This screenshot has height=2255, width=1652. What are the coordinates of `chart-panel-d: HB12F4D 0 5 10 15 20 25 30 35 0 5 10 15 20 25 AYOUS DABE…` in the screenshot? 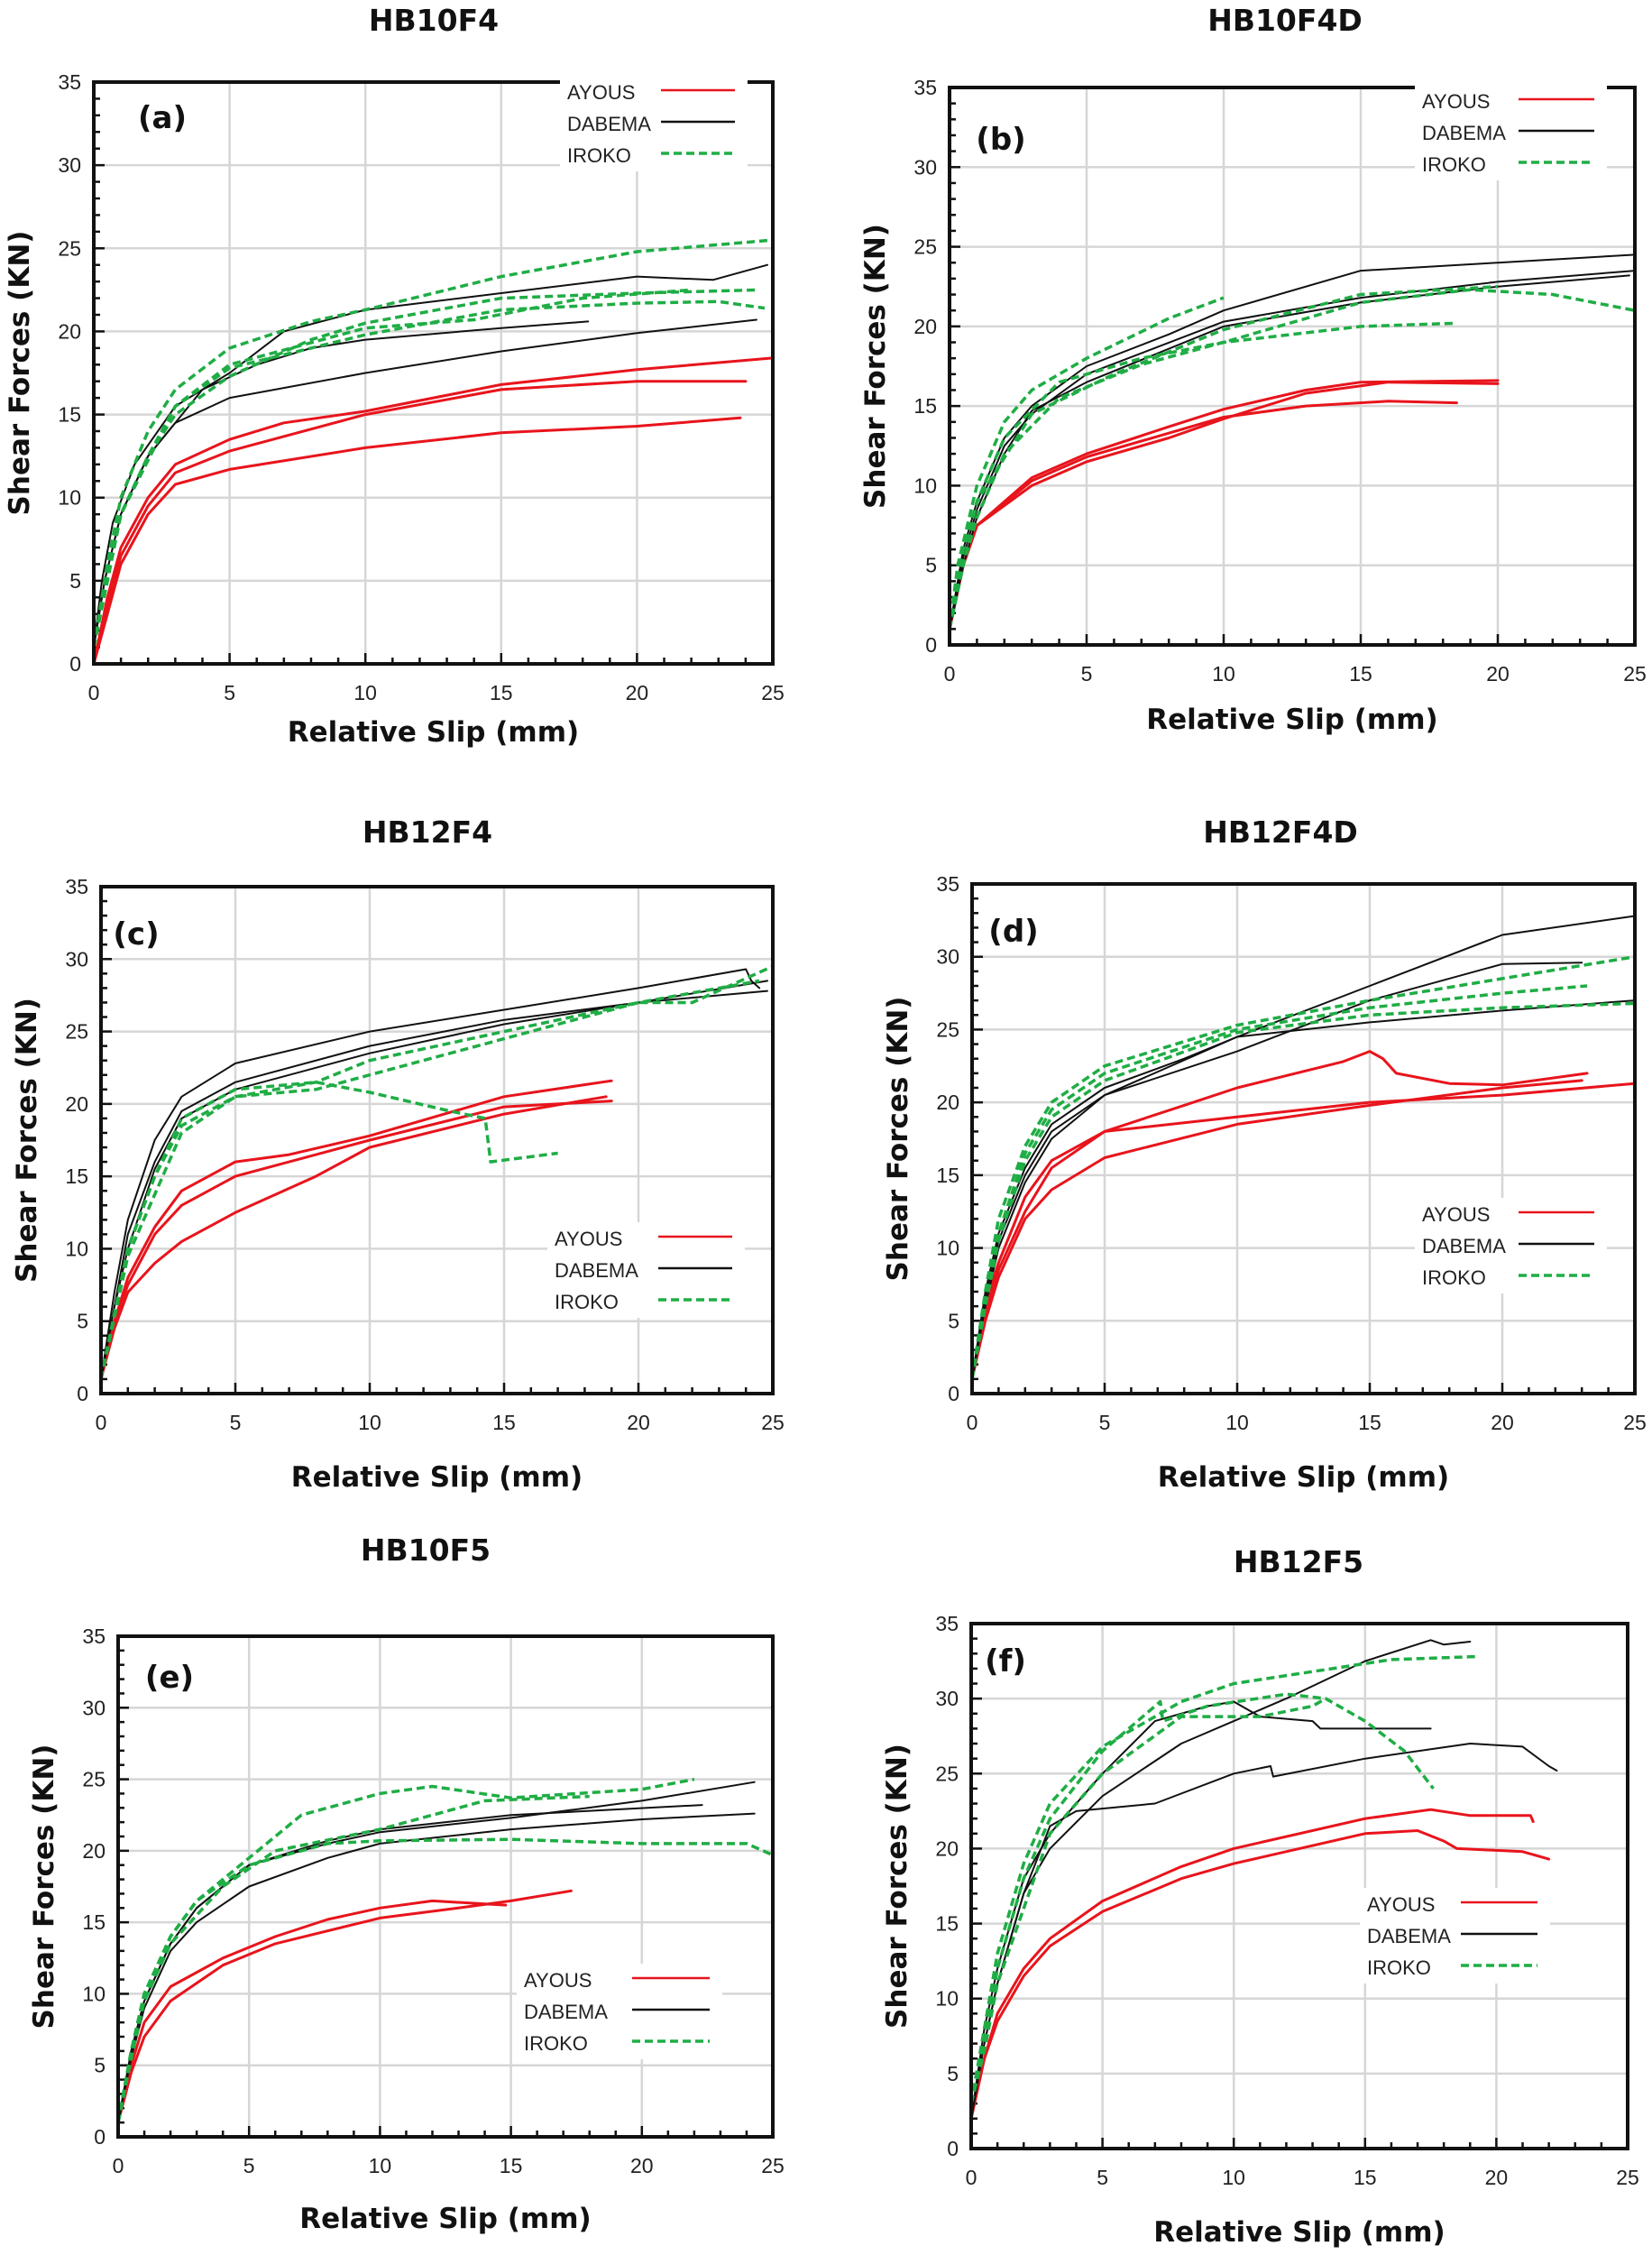 It's located at (1265, 1154).